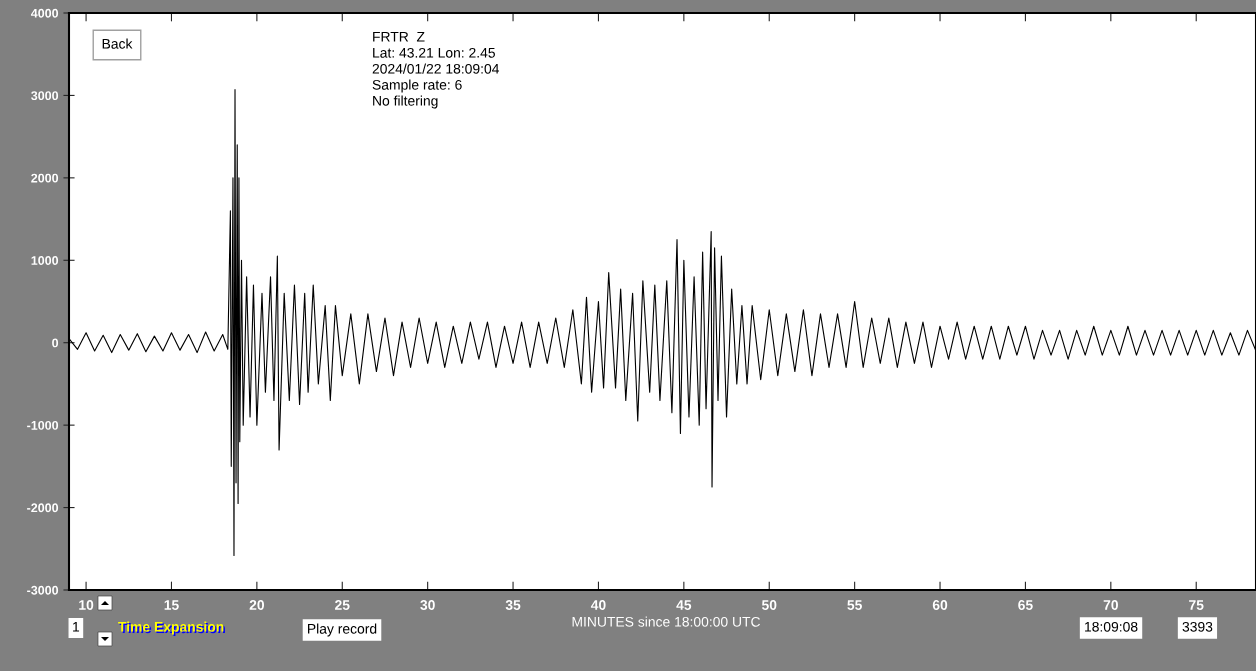 The width and height of the screenshot is (1256, 671). Describe the element at coordinates (666, 621) in the screenshot. I see `x-axis-title: MINUTES since 18:00:00 UTC` at that location.